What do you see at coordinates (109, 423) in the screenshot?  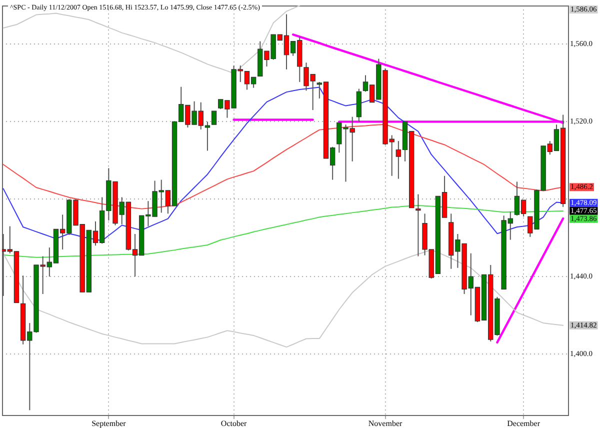 I see `x-tick-label: September` at bounding box center [109, 423].